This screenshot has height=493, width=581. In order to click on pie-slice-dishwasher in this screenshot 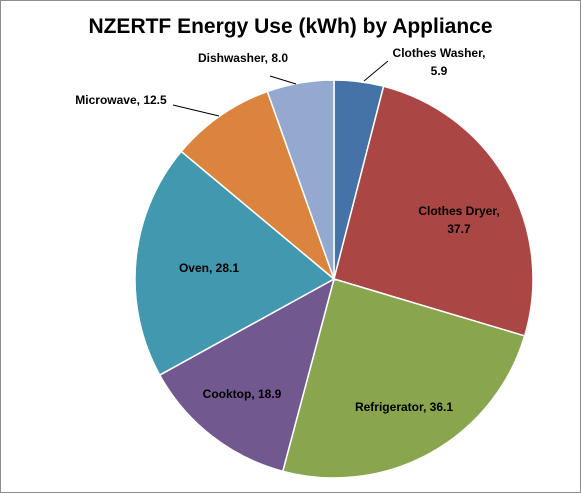, I will do `click(300, 179)`.